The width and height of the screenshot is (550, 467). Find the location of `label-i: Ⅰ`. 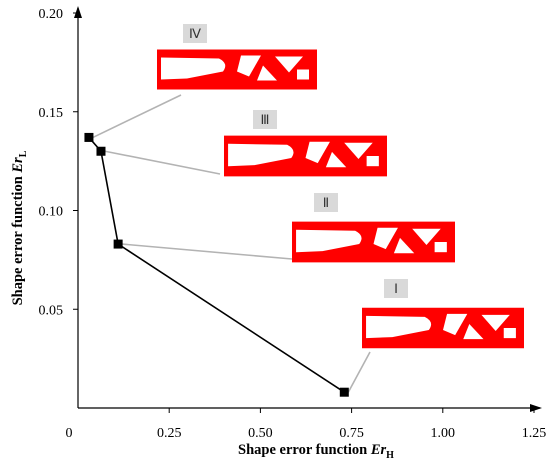

label-i: Ⅰ is located at coordinates (396, 288).